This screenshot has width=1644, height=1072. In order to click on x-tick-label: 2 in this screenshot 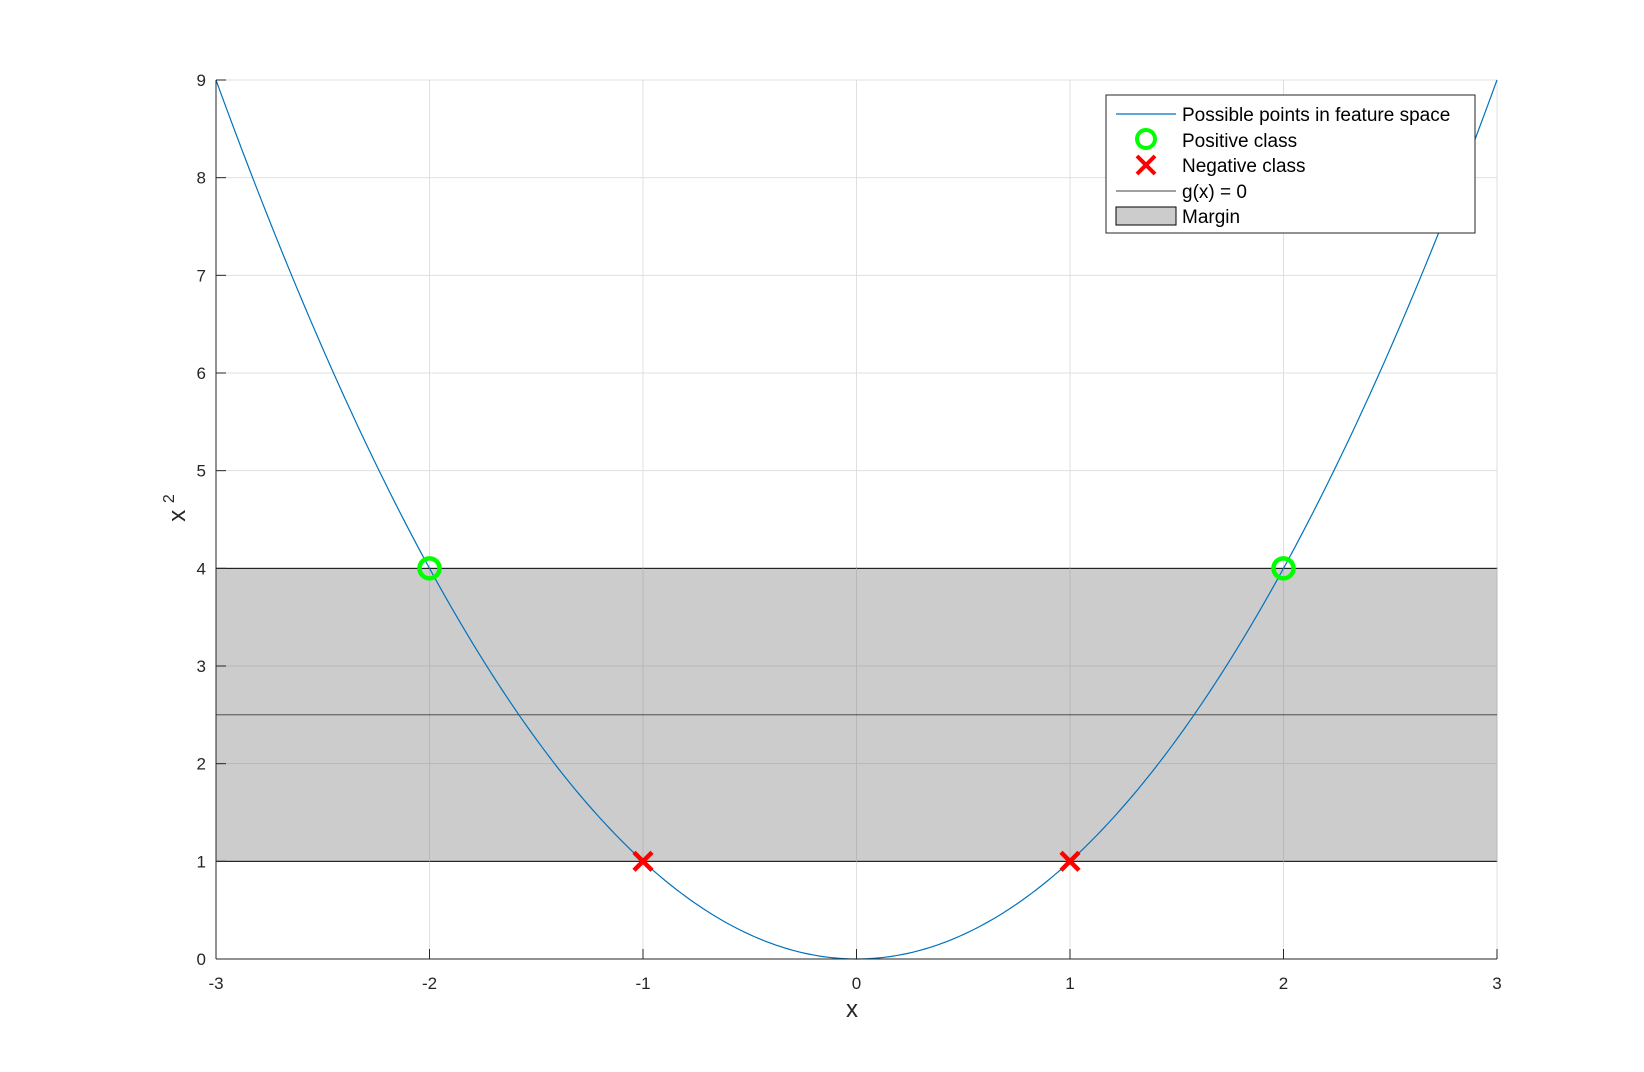, I will do `click(1283, 983)`.